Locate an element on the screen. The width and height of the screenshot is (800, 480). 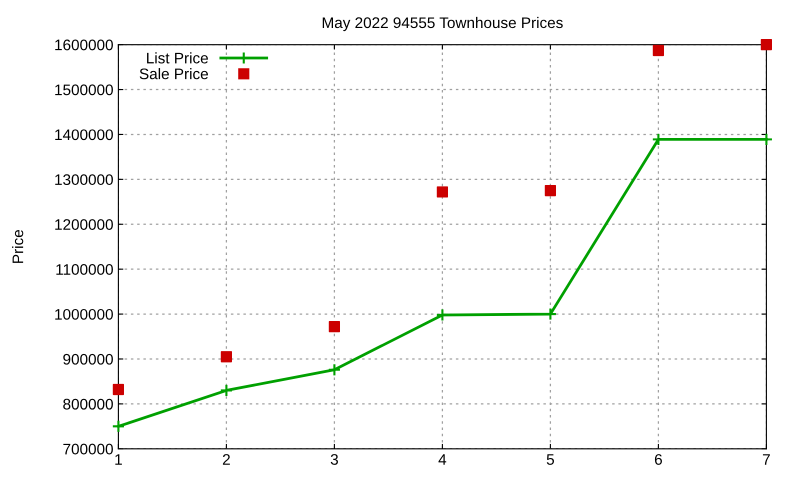
legend-label: List Price is located at coordinates (177, 58).